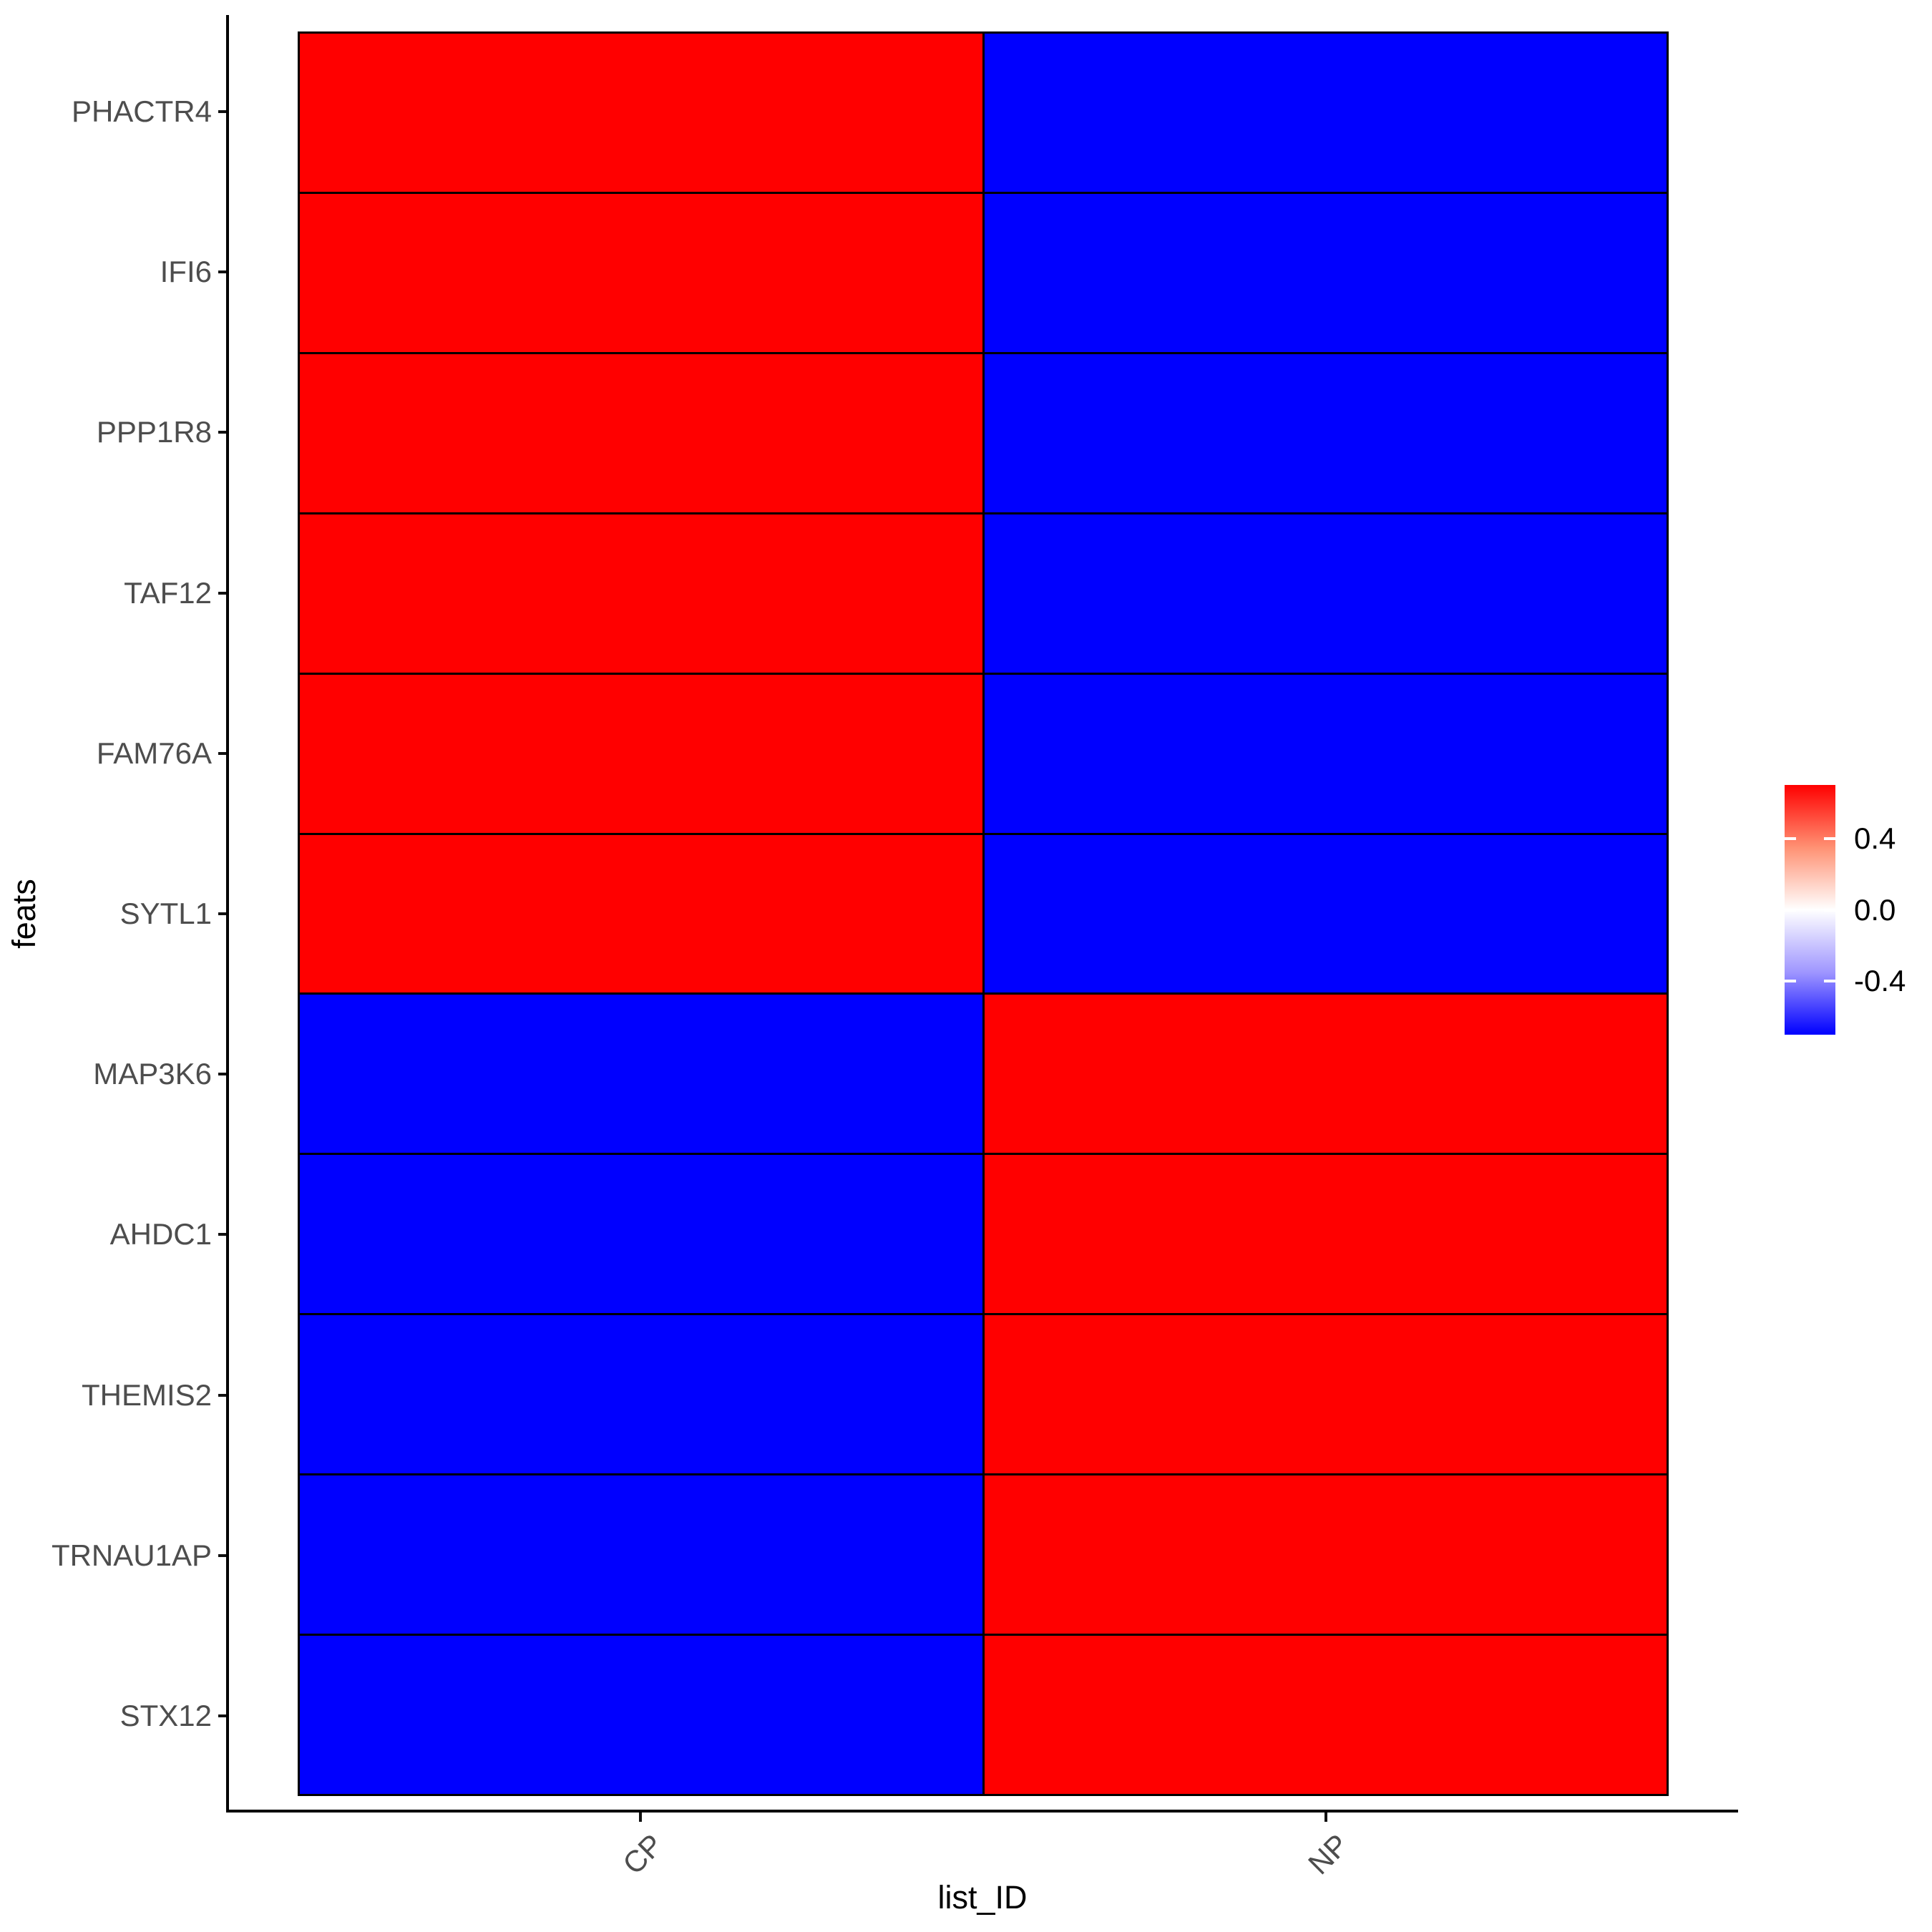 The height and width of the screenshot is (1932, 1932). Describe the element at coordinates (141, 111) in the screenshot. I see `y-axis-tick-label: PHACTR4` at that location.